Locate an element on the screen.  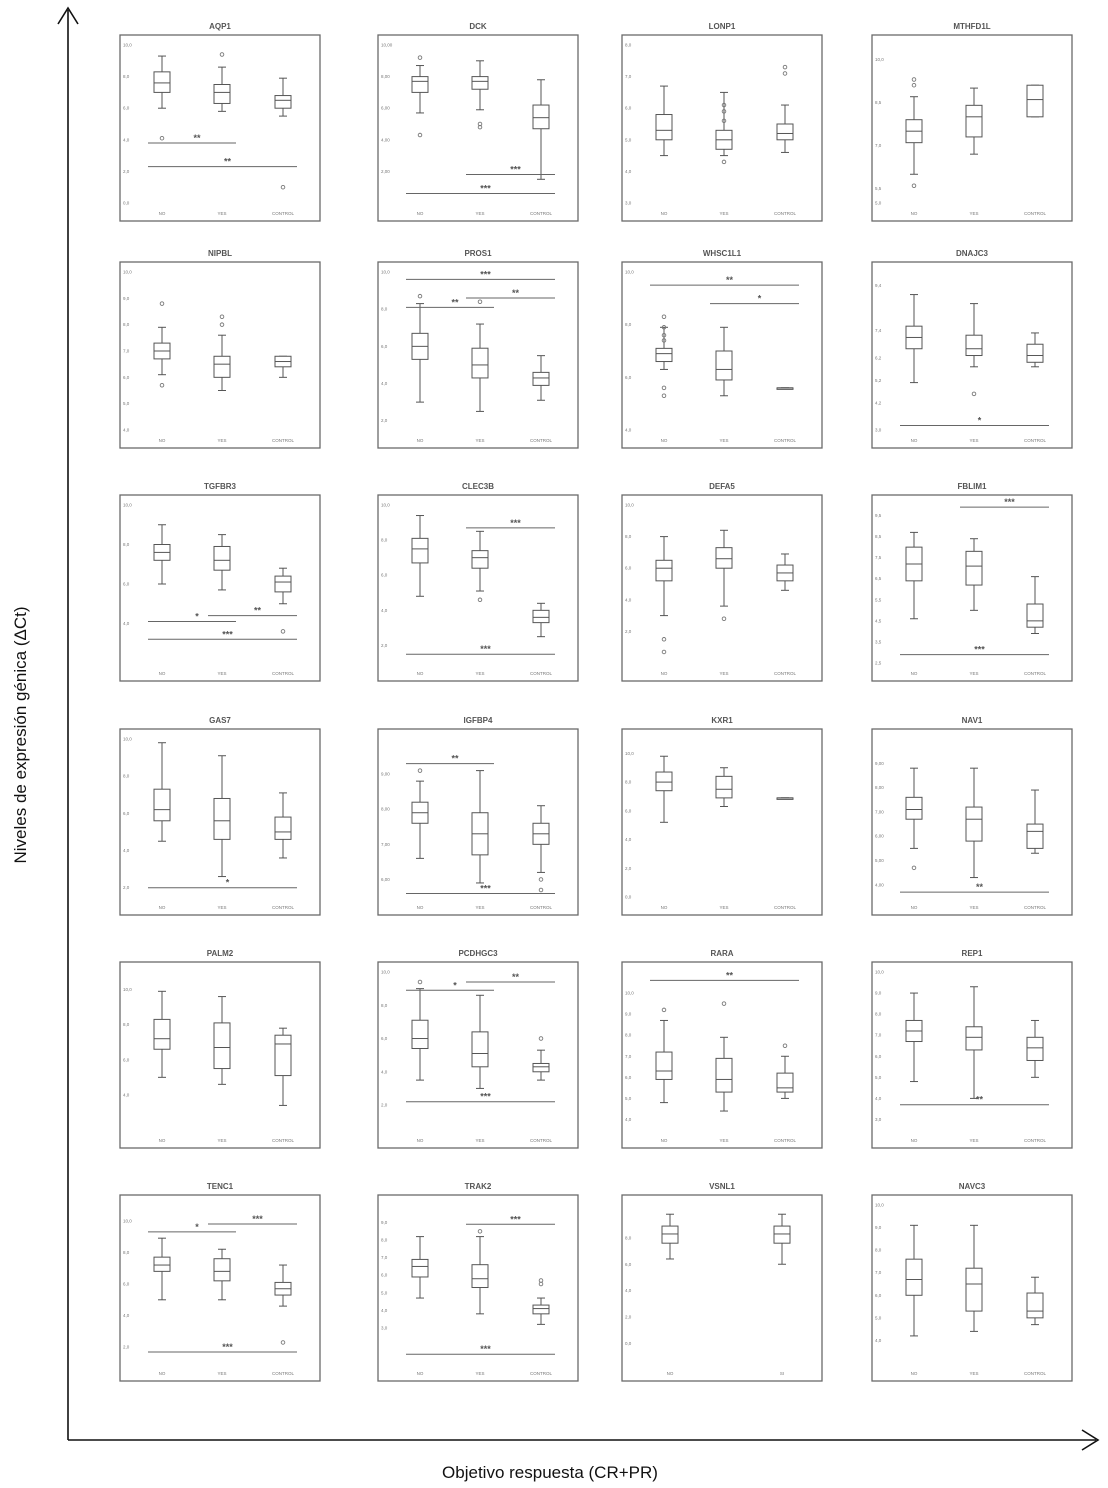
panel-defa5: DEFA5 10,0 8,0 6,0 4,0 2,0 NO YES CONTROL is located at coordinates (722, 582).